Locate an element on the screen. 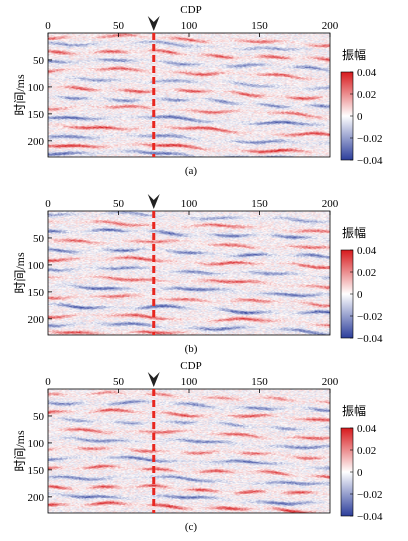 The image size is (408, 541). panel-label: (b) is located at coordinates (191, 349).